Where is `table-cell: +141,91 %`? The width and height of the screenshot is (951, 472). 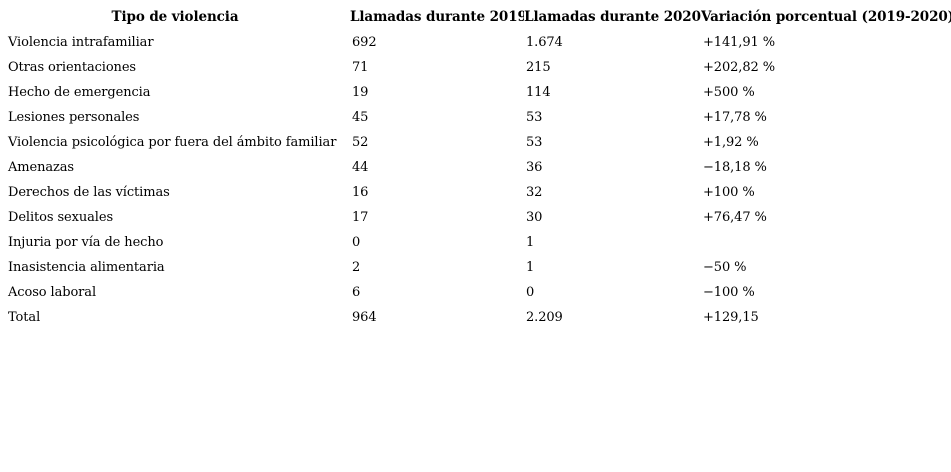
table-cell: +141,91 % is located at coordinates (739, 42).